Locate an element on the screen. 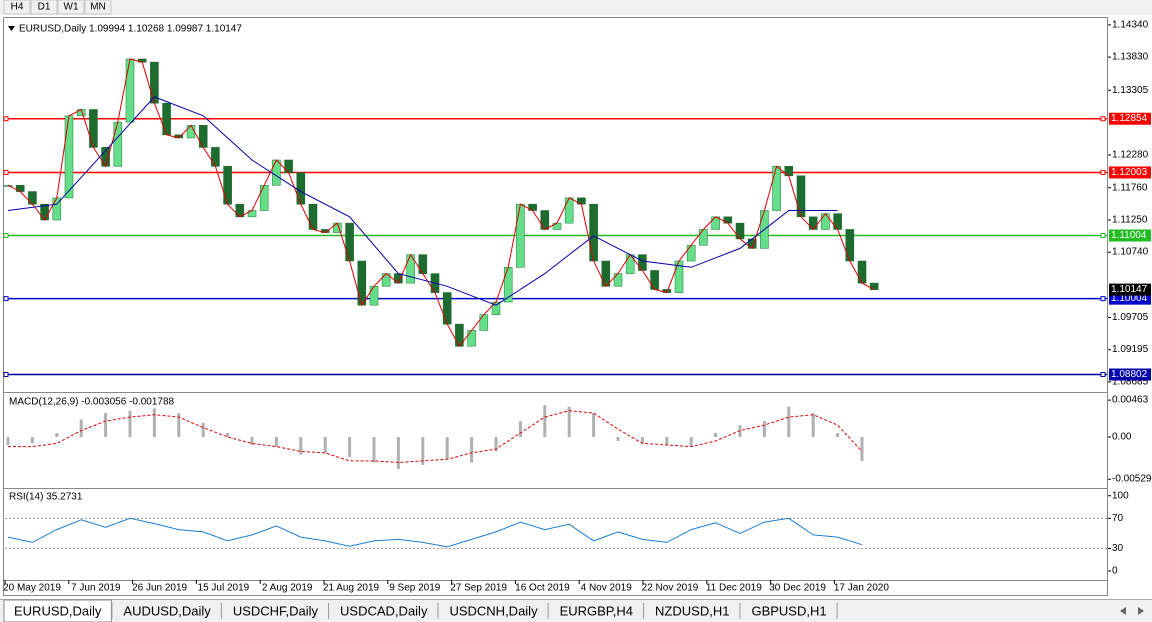  scroll-right is located at coordinates (1141, 611).